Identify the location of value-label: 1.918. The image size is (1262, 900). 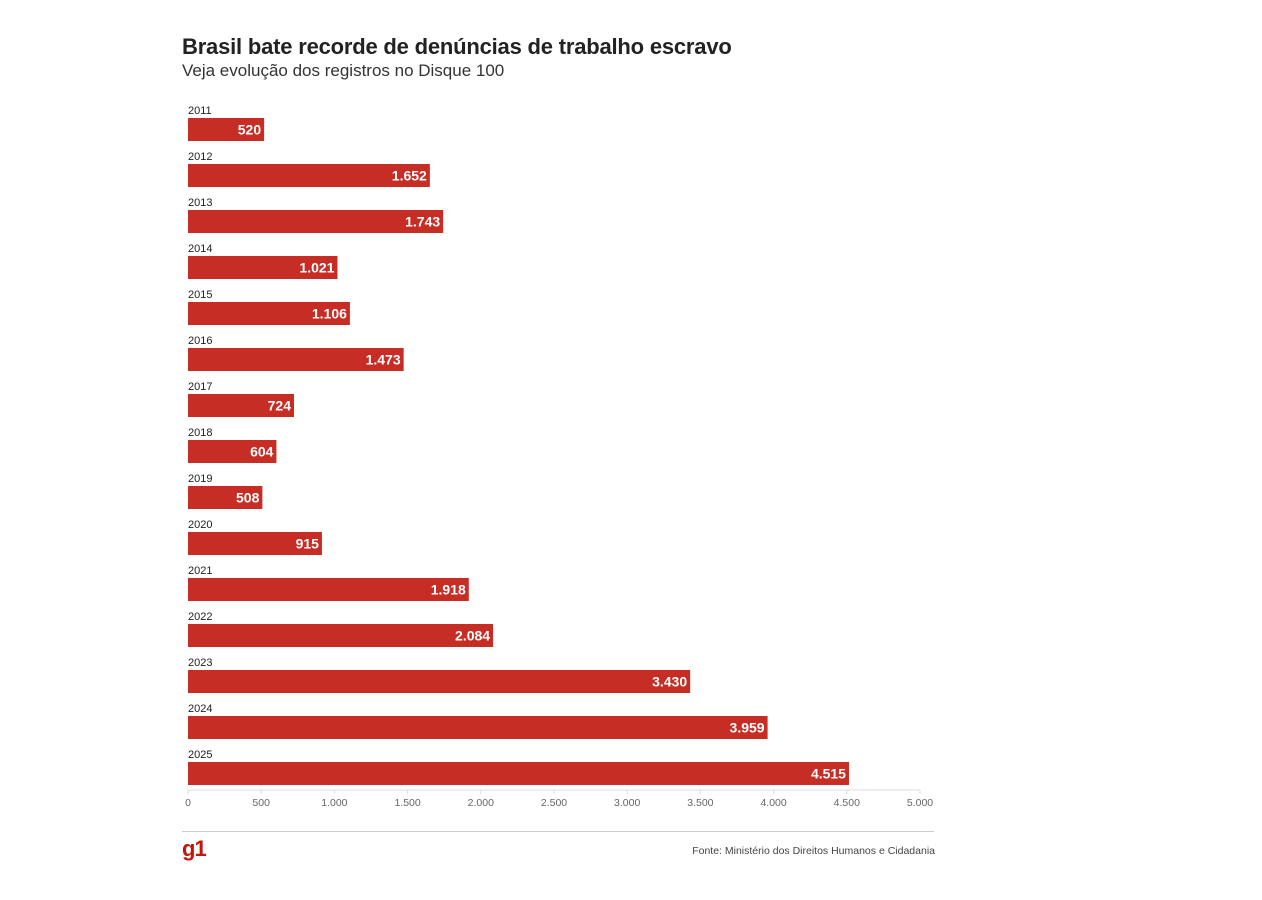
(448, 590).